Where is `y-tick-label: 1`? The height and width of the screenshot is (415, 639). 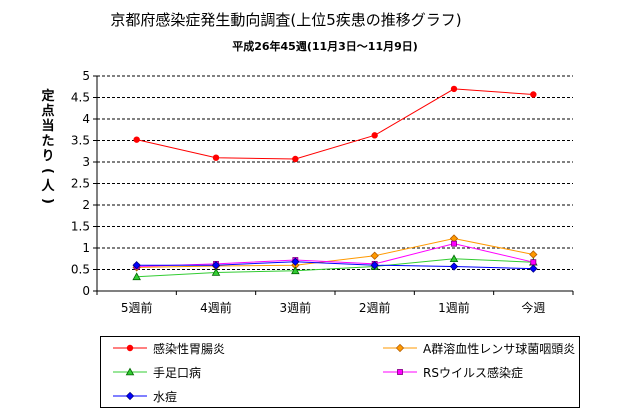 y-tick-label: 1 is located at coordinates (86, 248).